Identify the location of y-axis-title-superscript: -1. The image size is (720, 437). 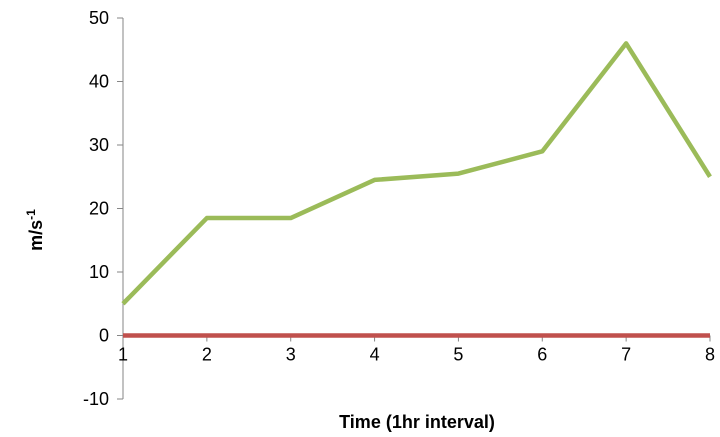
(31, 214).